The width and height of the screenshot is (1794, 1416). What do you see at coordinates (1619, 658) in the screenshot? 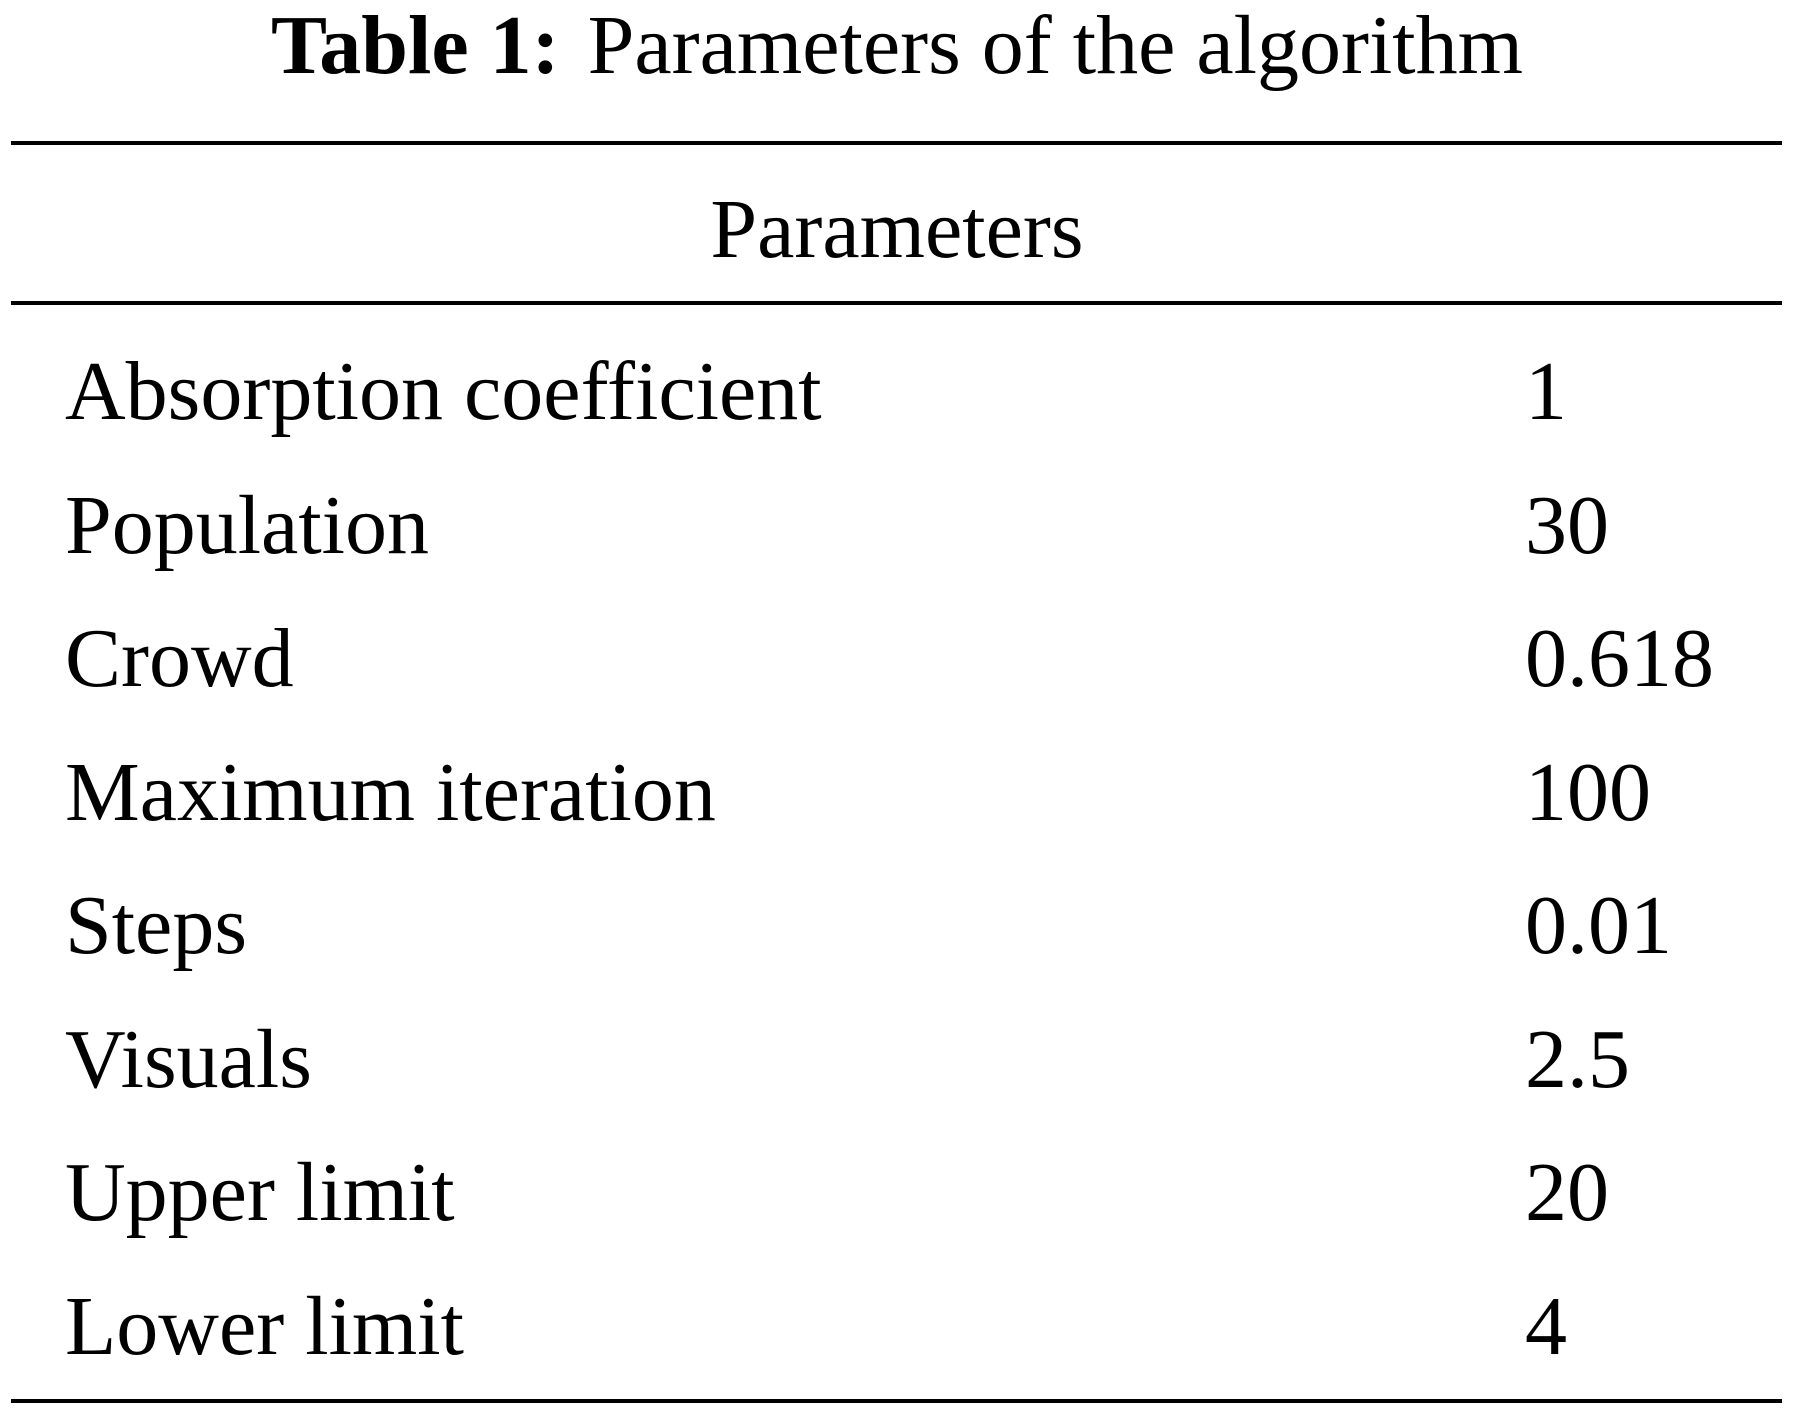
I see `parameter-value: 0.618` at bounding box center [1619, 658].